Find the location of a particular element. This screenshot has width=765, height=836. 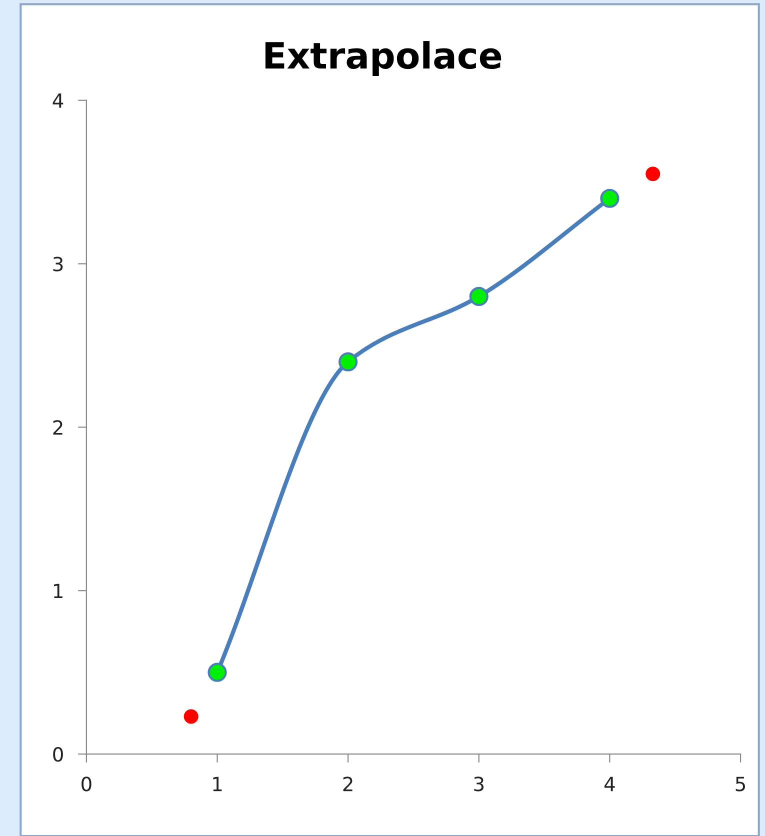

x-tick-label: 3 is located at coordinates (479, 784).